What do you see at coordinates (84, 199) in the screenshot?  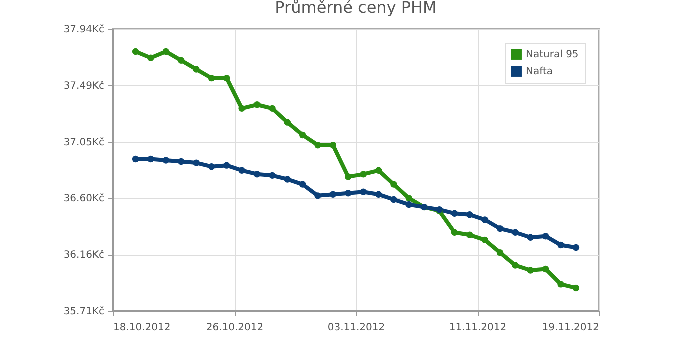 I see `y-tick-label: 36.60Kč` at bounding box center [84, 199].